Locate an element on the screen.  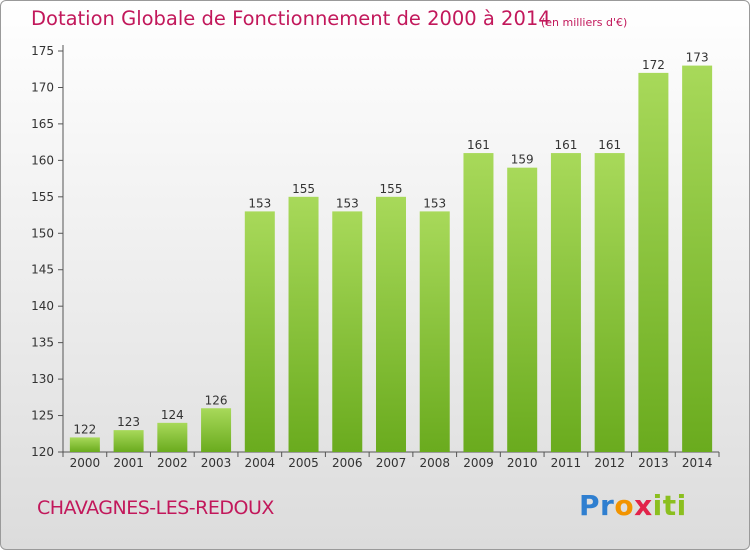
logo-letter: ti is located at coordinates (674, 505).